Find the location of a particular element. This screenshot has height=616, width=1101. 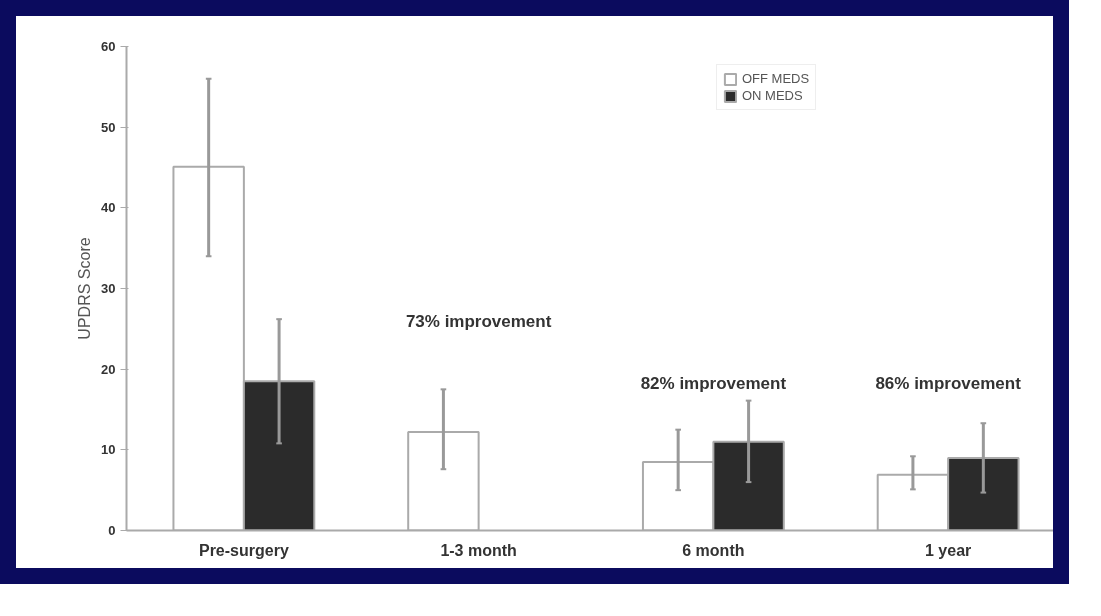

x-tick-label: 1 year is located at coordinates (948, 550).